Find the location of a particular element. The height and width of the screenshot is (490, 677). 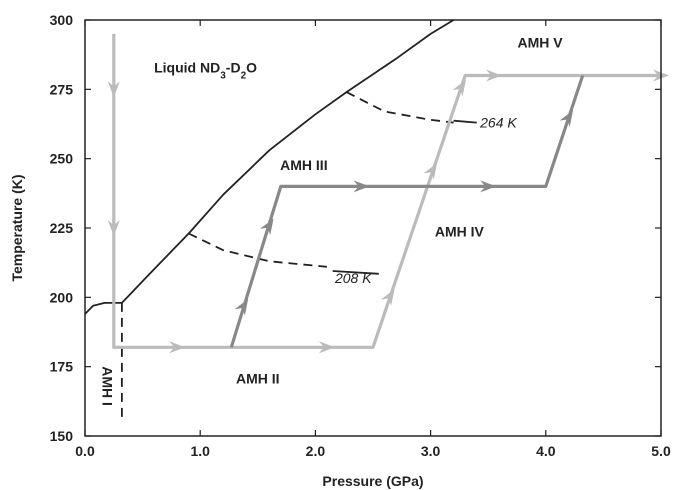

liquidus-low-line is located at coordinates (103, 308).